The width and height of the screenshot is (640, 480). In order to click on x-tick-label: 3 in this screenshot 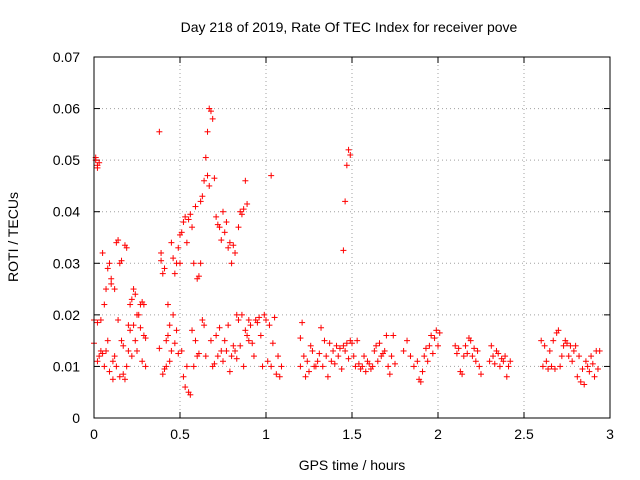, I will do `click(610, 434)`.